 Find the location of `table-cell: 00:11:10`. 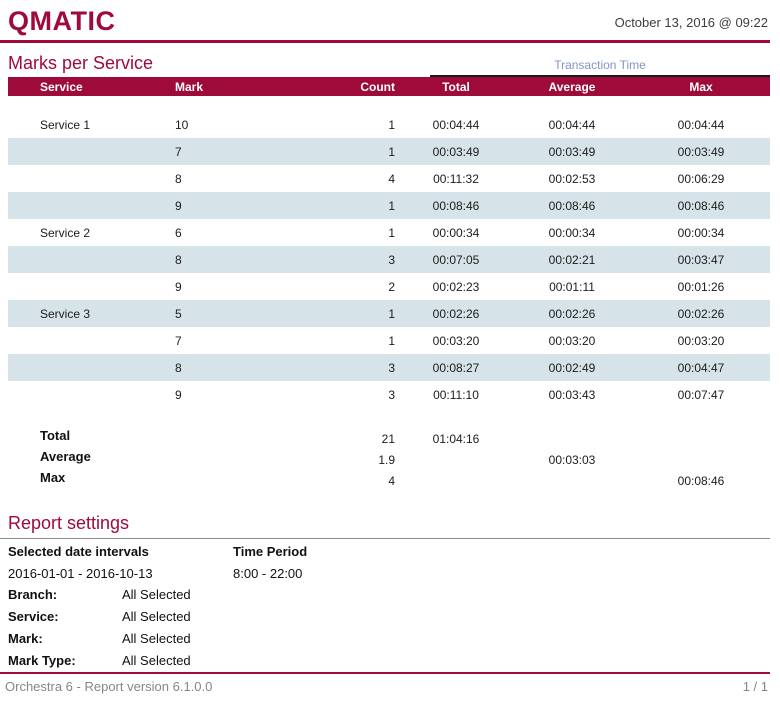

table-cell: 00:11:10 is located at coordinates (456, 394).